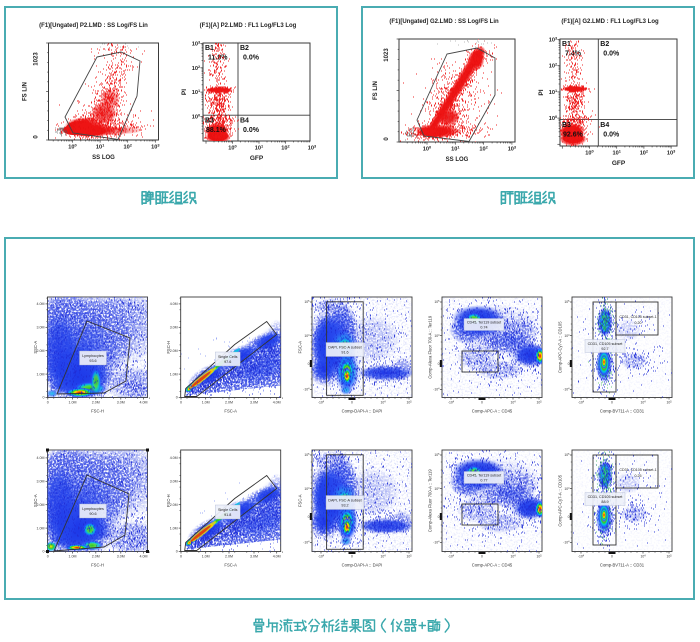 The width and height of the screenshot is (700, 642). What do you see at coordinates (93, 509) in the screenshot?
I see `svg-text: Lymphocytes` at bounding box center [93, 509].